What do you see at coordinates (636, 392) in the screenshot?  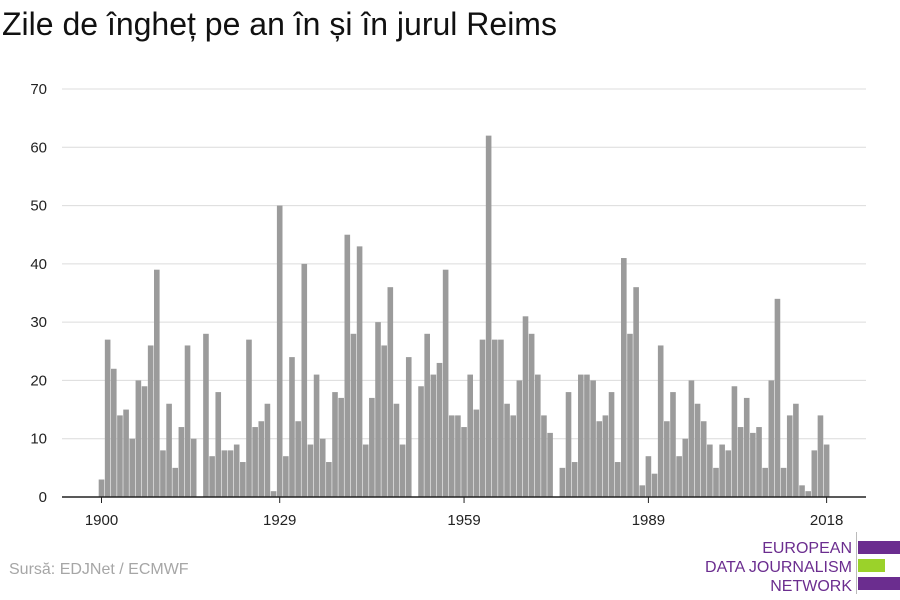 I see `bar-1987` at bounding box center [636, 392].